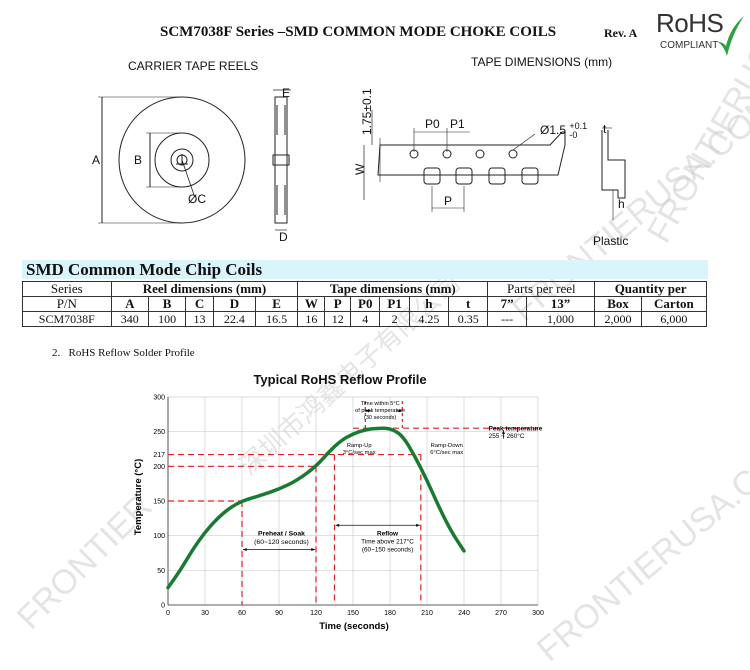 The width and height of the screenshot is (750, 670). What do you see at coordinates (340, 379) in the screenshot?
I see `chart-title: Typical RoHS Reflow Profile` at bounding box center [340, 379].